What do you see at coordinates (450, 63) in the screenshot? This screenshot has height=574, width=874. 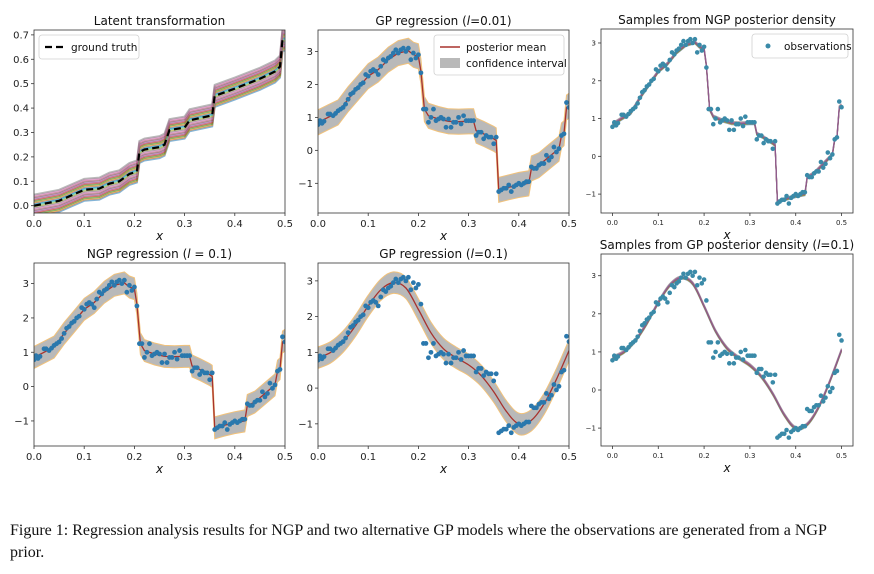 I see `confidence-swatch` at bounding box center [450, 63].